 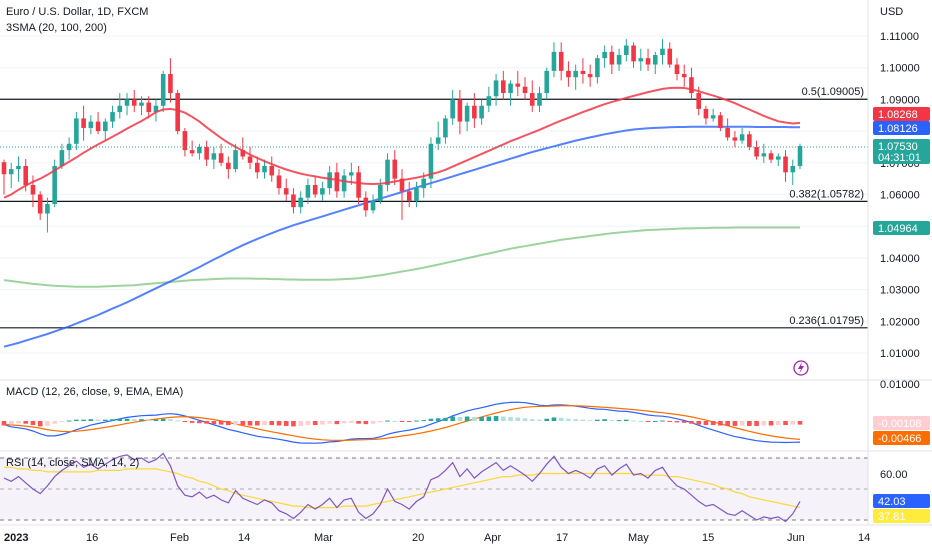 I want to click on macd-indicator-label: MACD (12, 26, close, 9, EMA, EMA), so click(x=95, y=392).